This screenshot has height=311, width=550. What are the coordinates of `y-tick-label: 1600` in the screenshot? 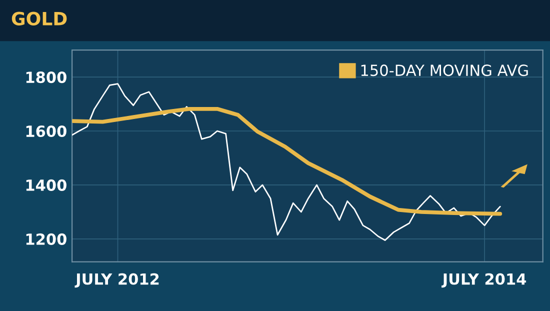 It's located at (46, 131).